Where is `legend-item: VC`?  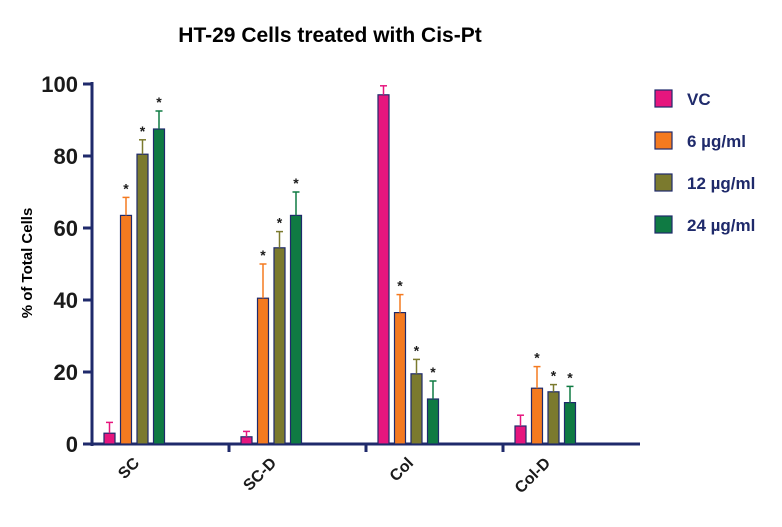 legend-item: VC is located at coordinates (682, 99).